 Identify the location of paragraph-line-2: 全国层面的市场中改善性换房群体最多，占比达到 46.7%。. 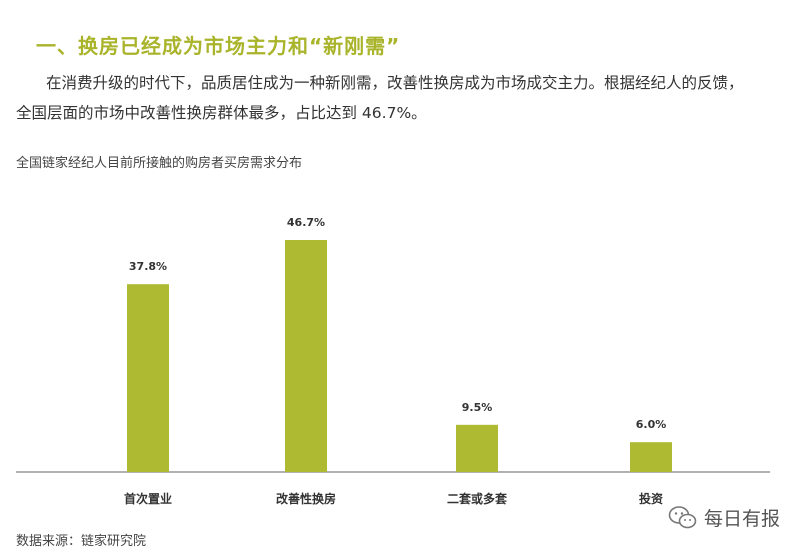
(221, 113).